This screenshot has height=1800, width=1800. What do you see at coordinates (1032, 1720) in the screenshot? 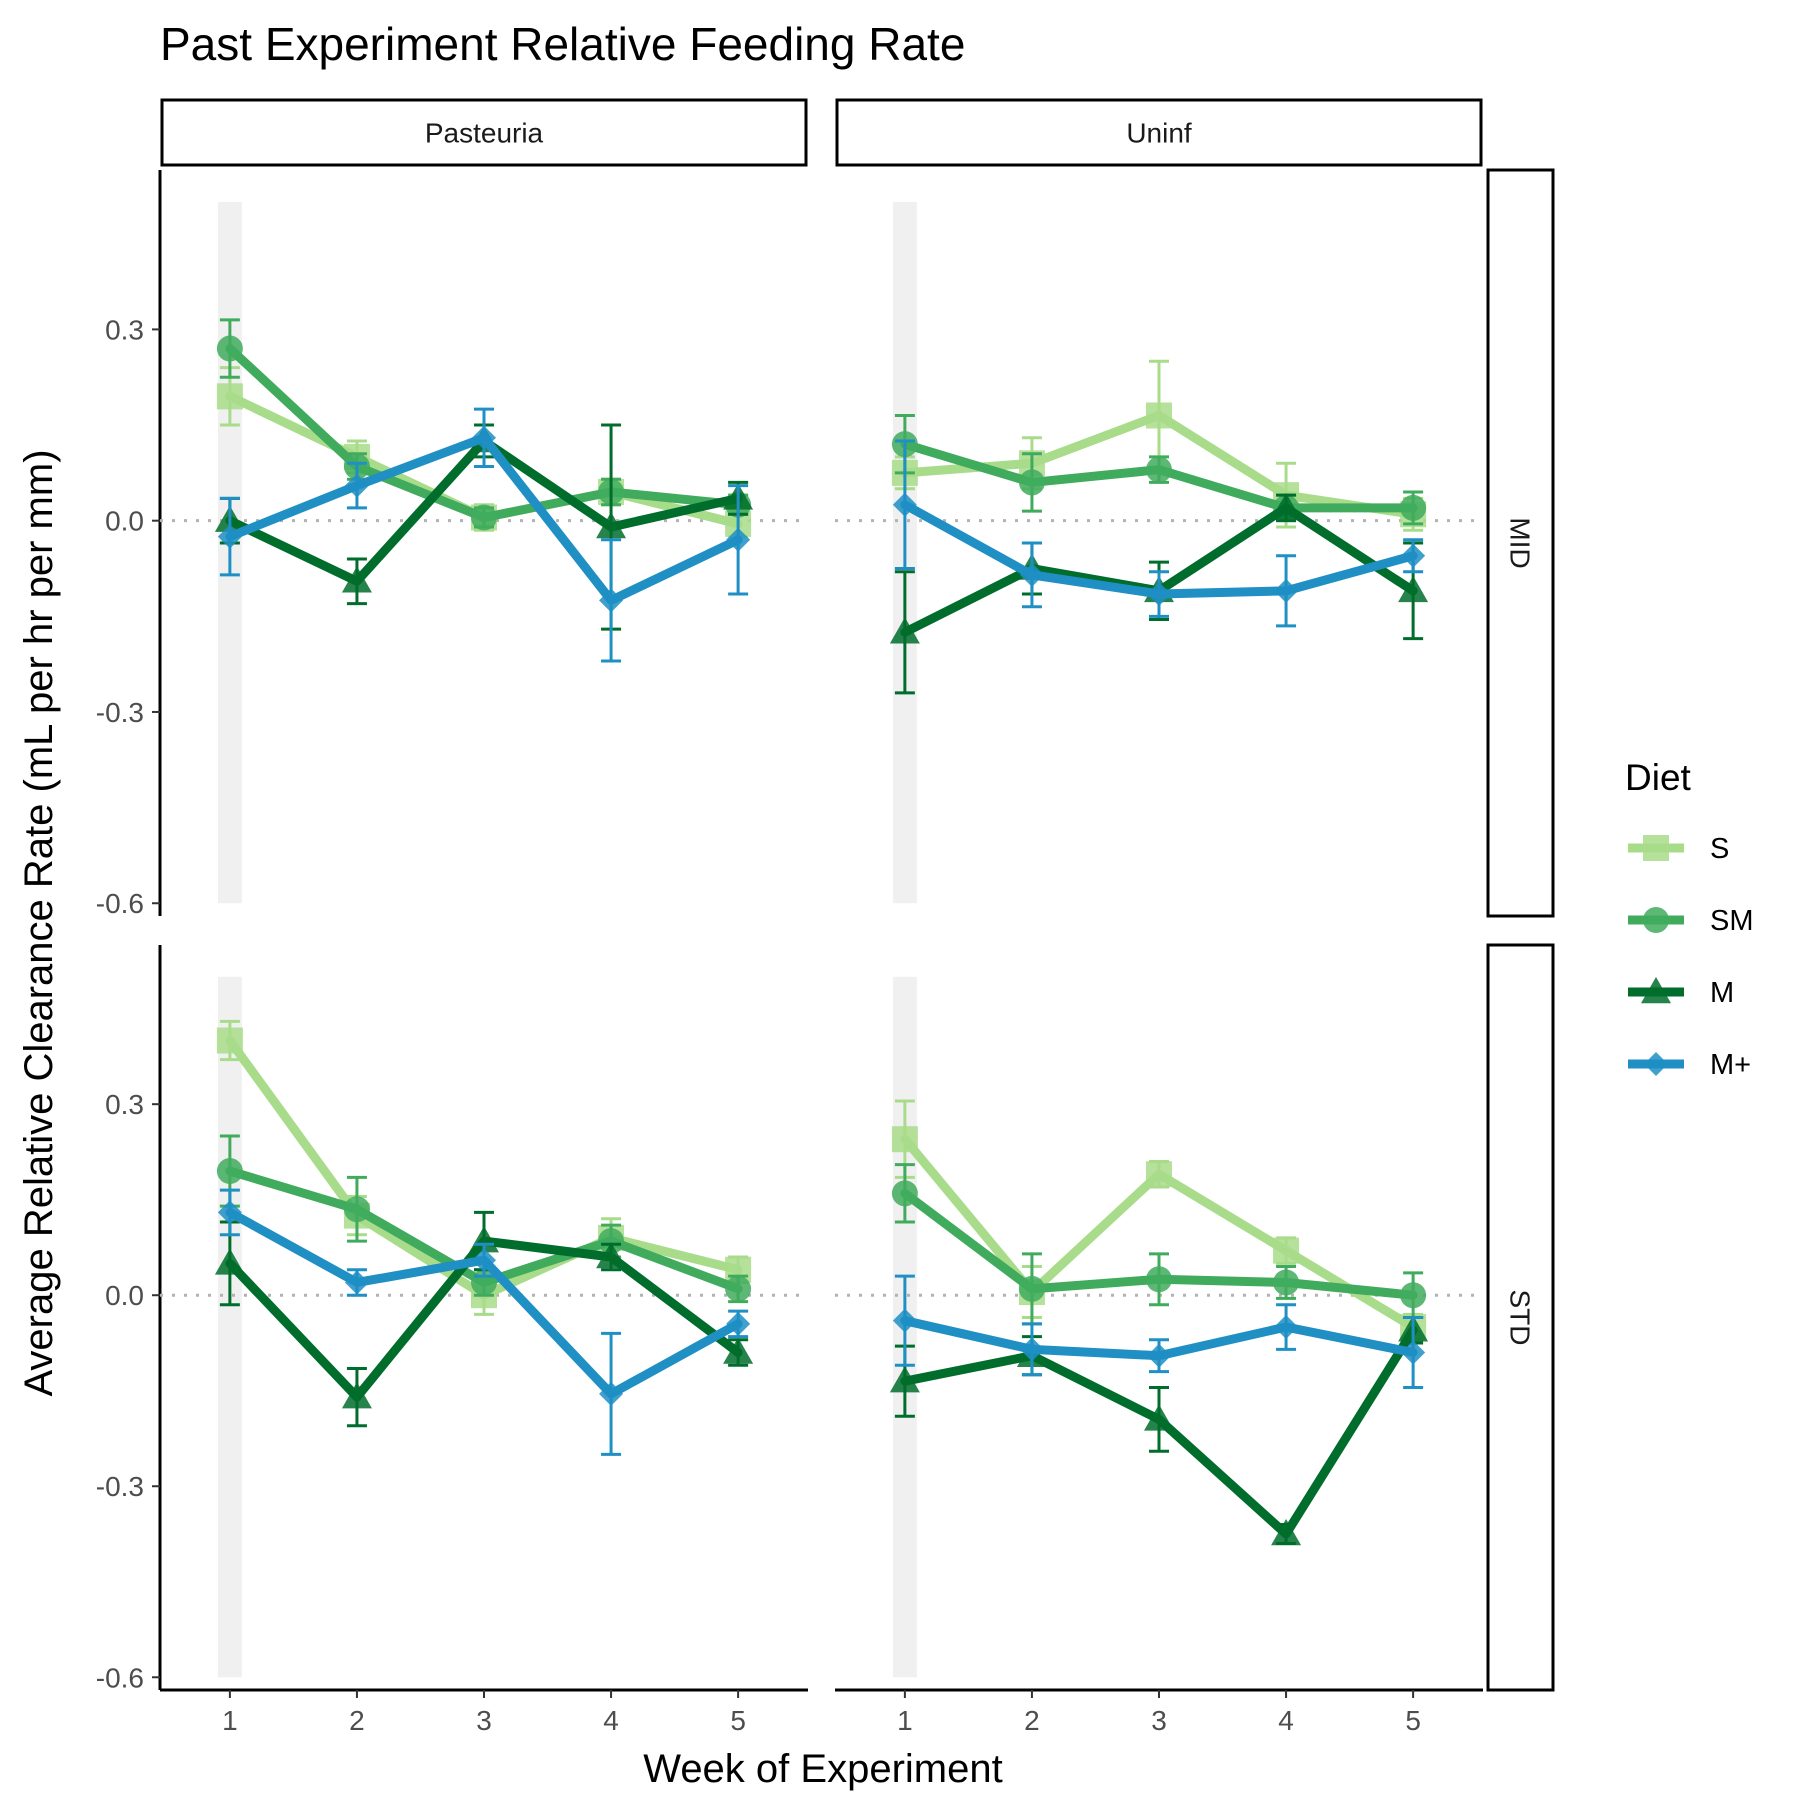
I see `x-tick-label: 2` at bounding box center [1032, 1720].